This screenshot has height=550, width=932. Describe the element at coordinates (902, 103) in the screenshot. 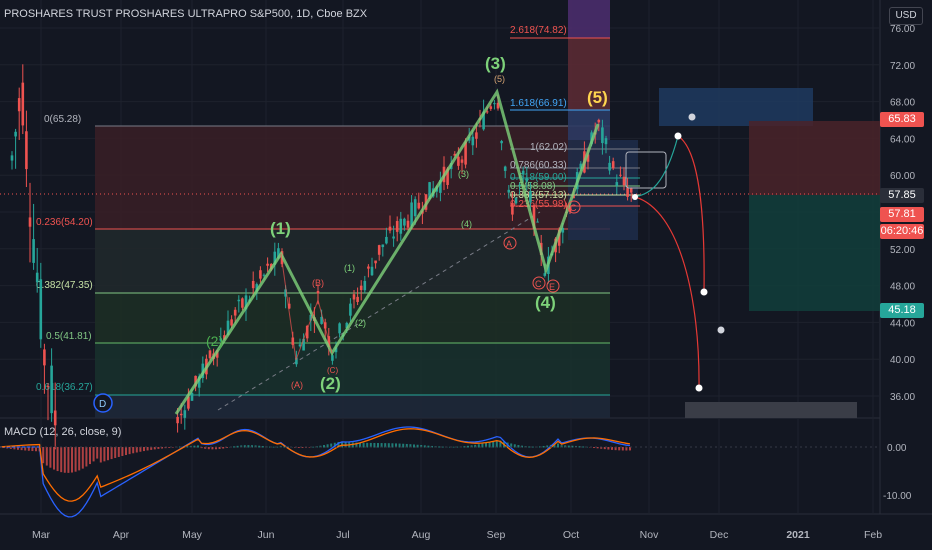

I see `price-tick-label: 68.00` at that location.